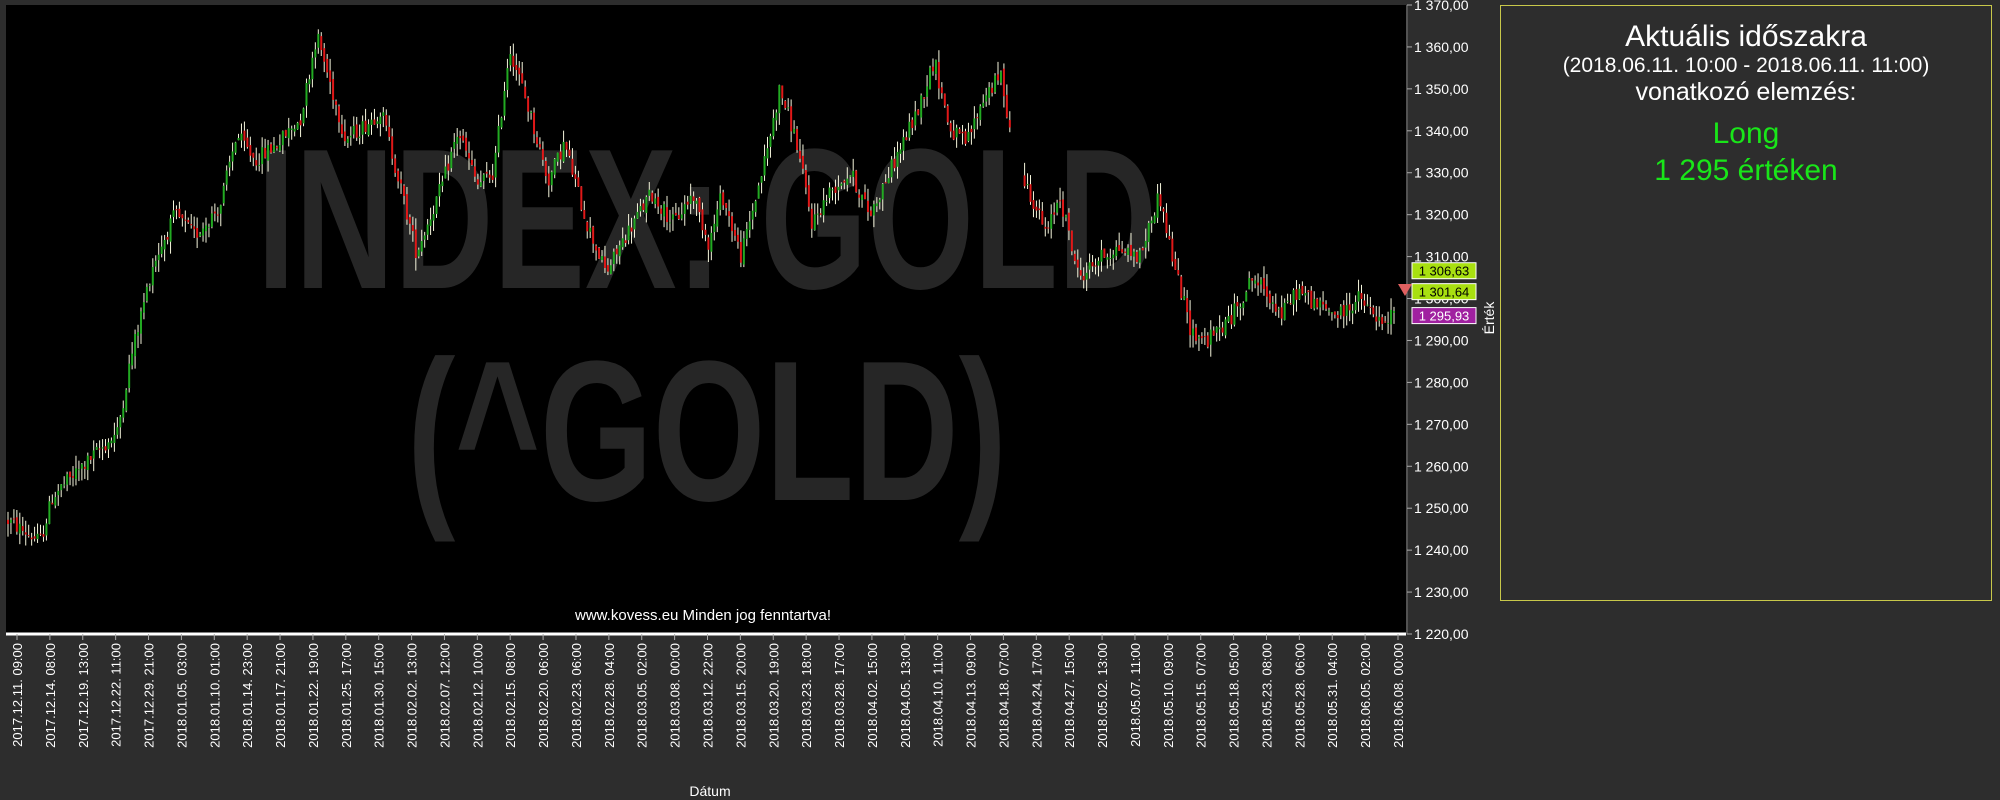  What do you see at coordinates (412, 695) in the screenshot?
I see `x-tick-label: 2018.02.02. 13:00` at bounding box center [412, 695].